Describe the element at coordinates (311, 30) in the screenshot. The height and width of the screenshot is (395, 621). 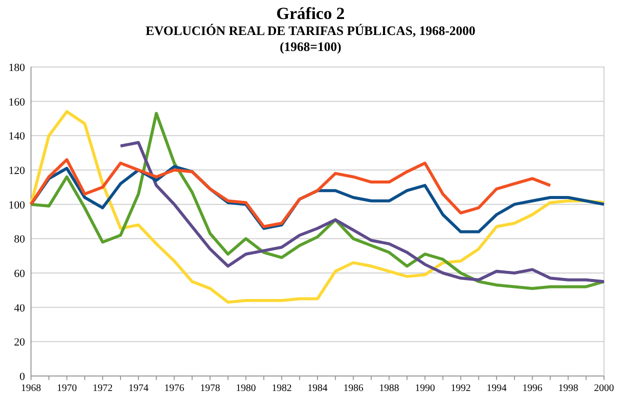
I see `chart-subtitle: EVOLUCIÓN REAL DE TARIFAS PÚBLICAS, 1968-2000` at that location.